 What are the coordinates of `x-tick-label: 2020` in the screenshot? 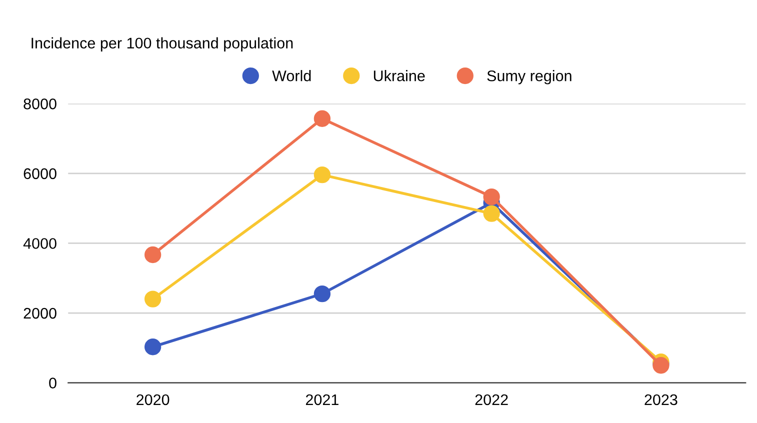 It's located at (153, 400).